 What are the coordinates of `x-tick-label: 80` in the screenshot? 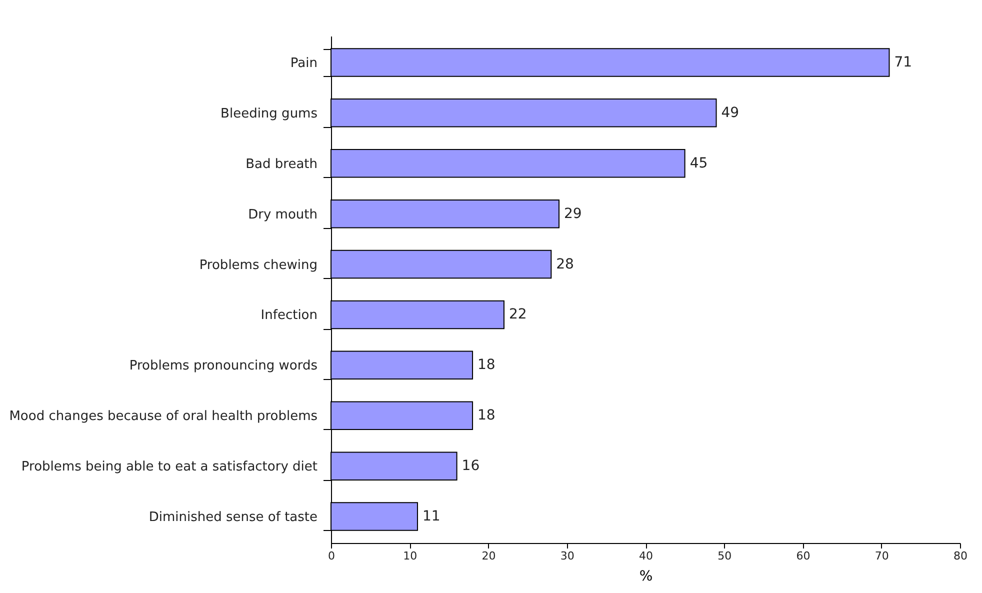 It's located at (961, 556).